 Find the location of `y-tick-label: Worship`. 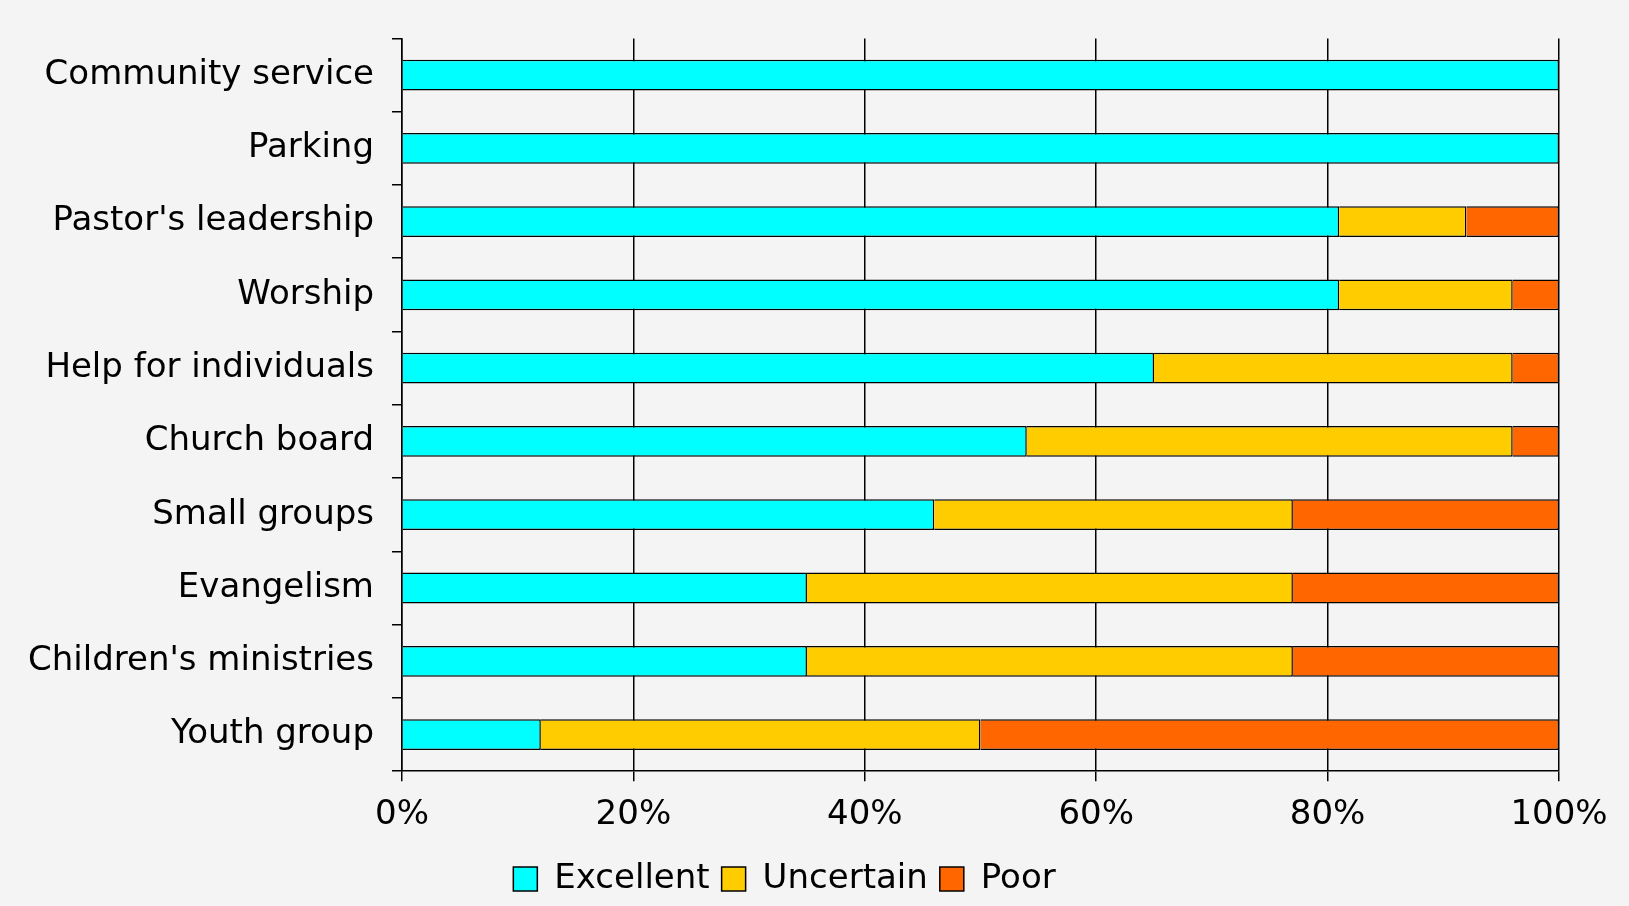

y-tick-label: Worship is located at coordinates (305, 291).